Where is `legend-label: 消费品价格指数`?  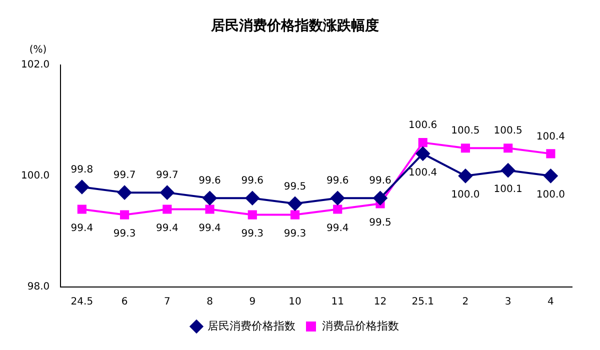
legend-label: 消费品价格指数 is located at coordinates (360, 325).